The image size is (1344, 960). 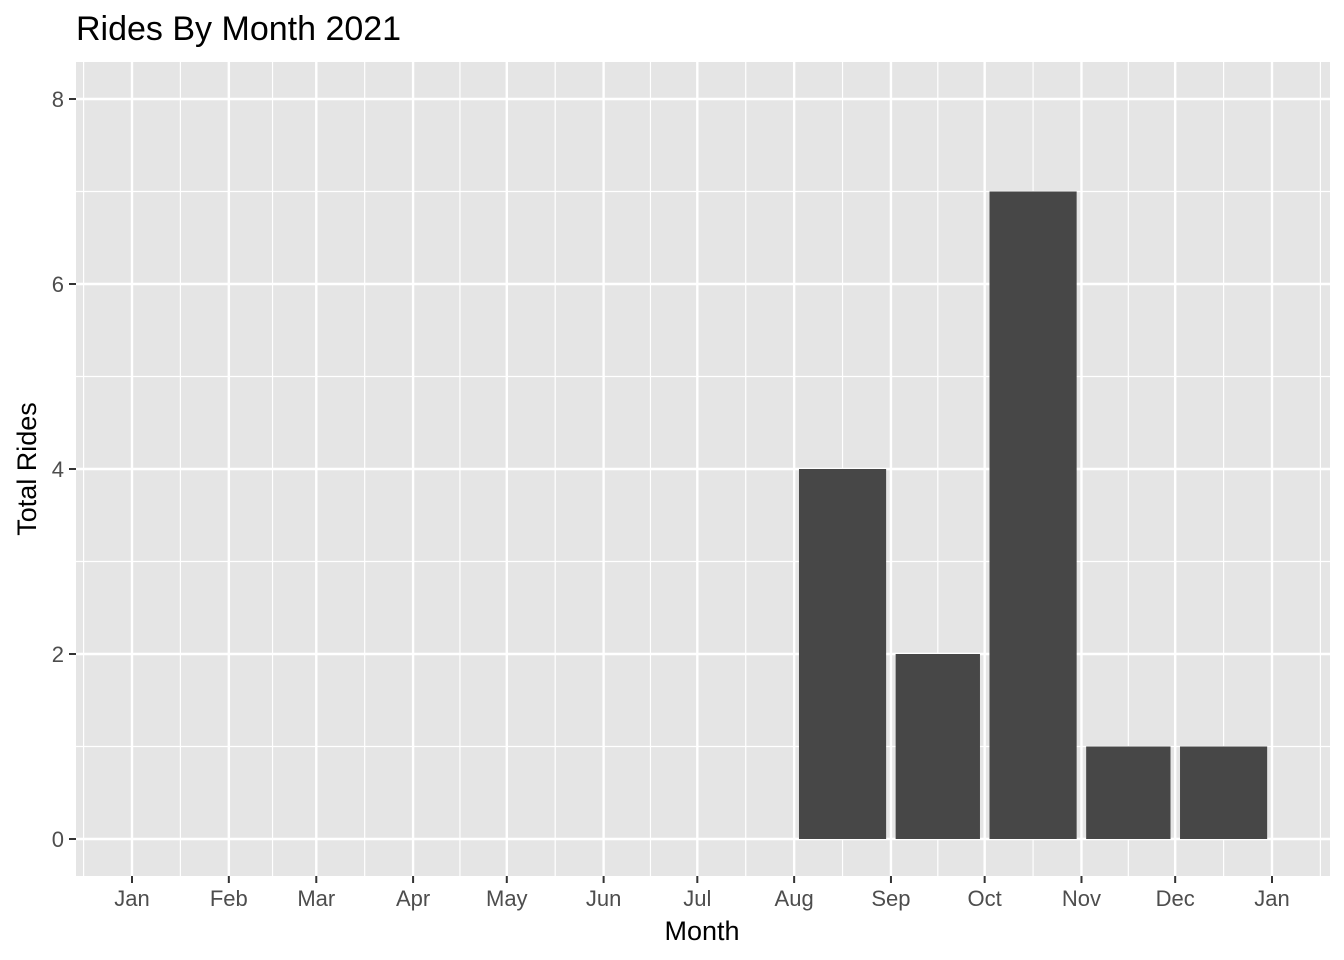 I want to click on chart-title: Rides By Month 2021, so click(x=238, y=29).